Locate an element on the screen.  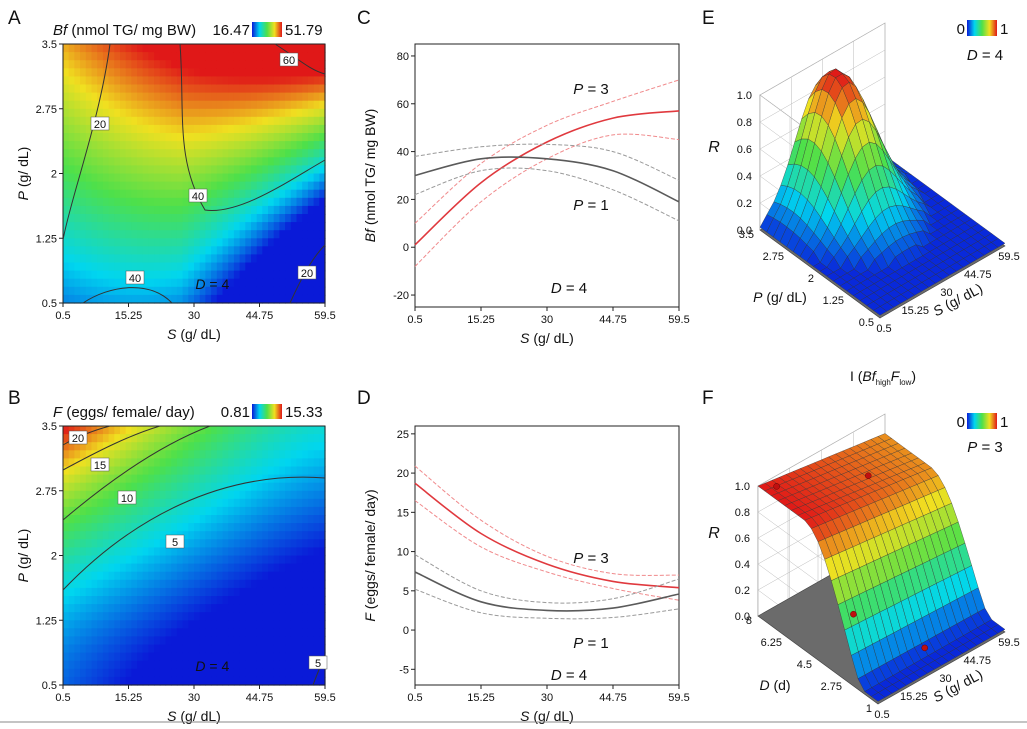
ci-lower-D-red is located at coordinates (547, 550).